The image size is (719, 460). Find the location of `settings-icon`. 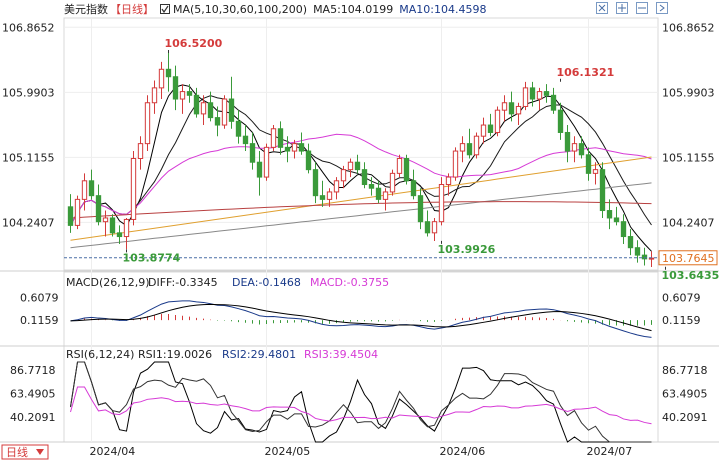

settings-icon is located at coordinates (602, 8).